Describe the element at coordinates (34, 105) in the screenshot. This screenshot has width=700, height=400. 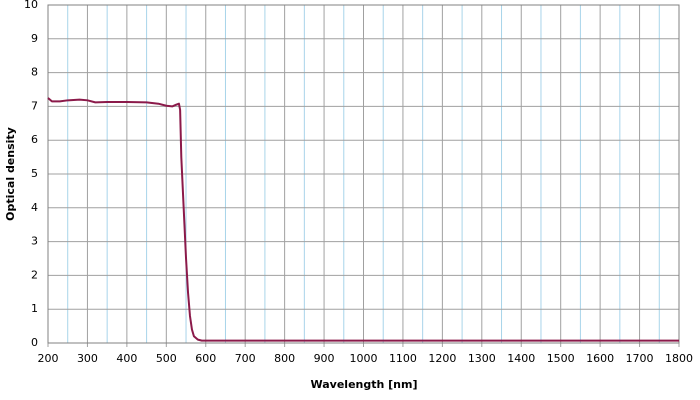
I see `y-tick-label: 7` at that location.